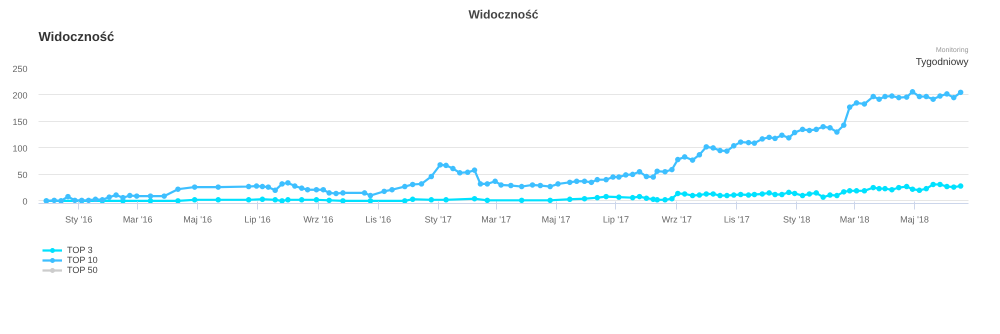 Image resolution: width=1000 pixels, height=334 pixels. Describe the element at coordinates (82, 270) in the screenshot. I see `legend-label: TOP 50` at that location.